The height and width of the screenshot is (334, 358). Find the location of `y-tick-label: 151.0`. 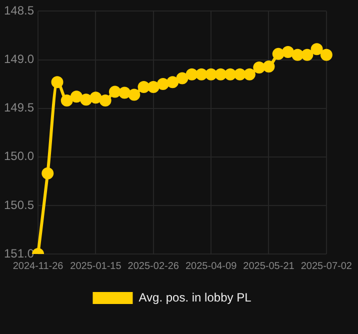

y-tick-label: 151.0 is located at coordinates (19, 253).